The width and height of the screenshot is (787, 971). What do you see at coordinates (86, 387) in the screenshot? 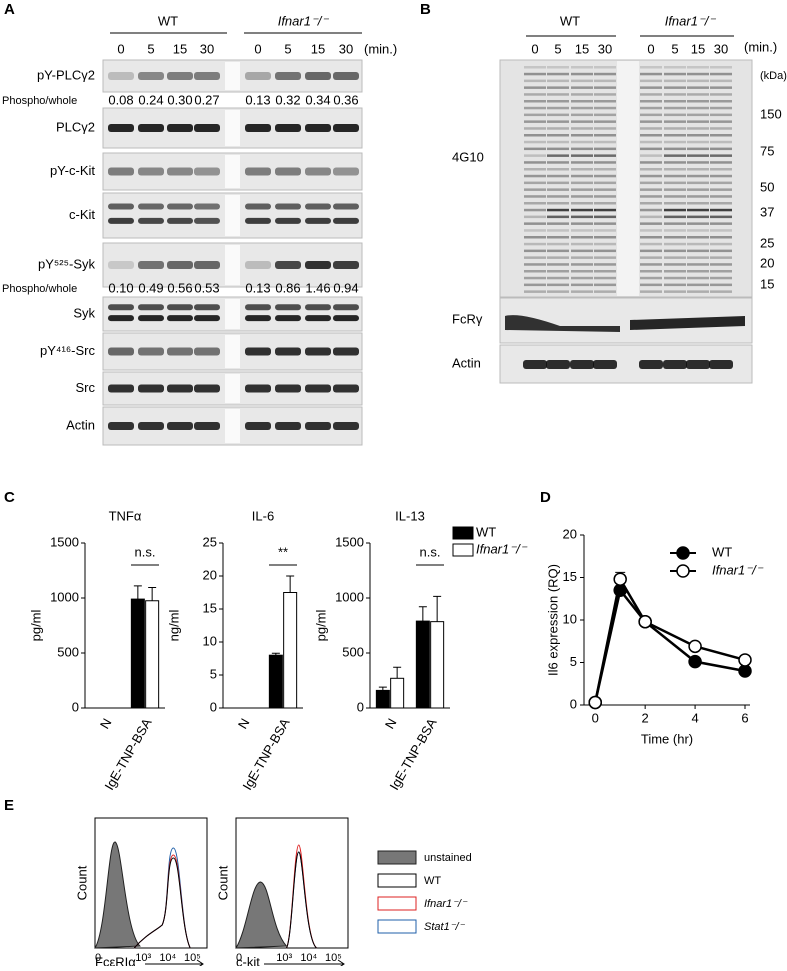
I see `row-label: Src` at bounding box center [86, 387].